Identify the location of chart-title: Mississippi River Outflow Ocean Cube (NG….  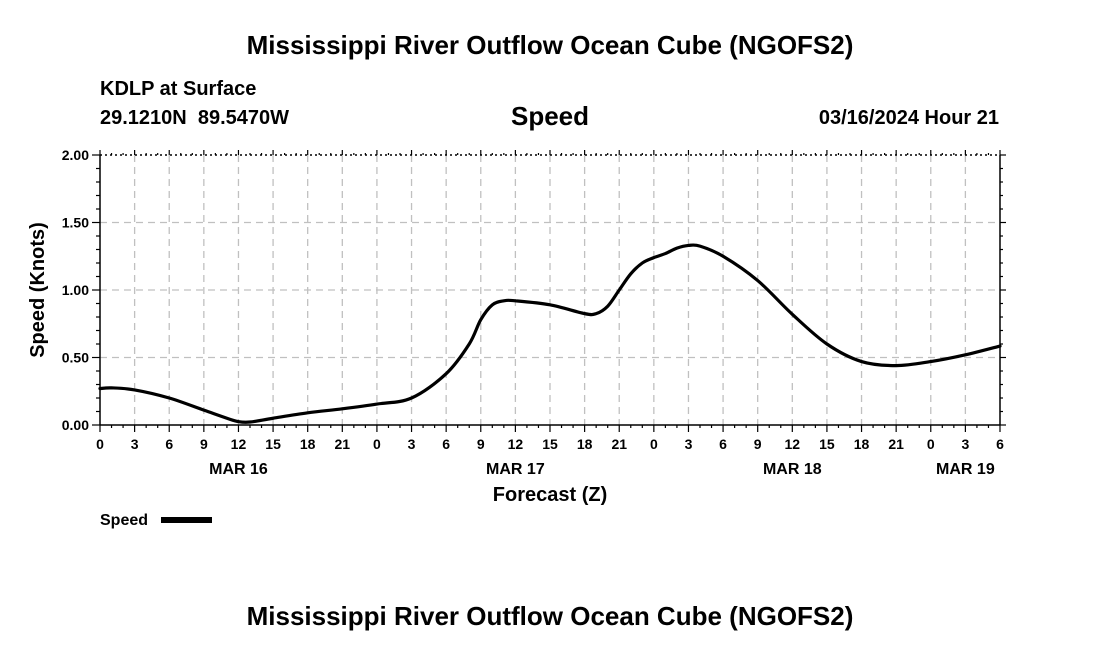
(550, 45).